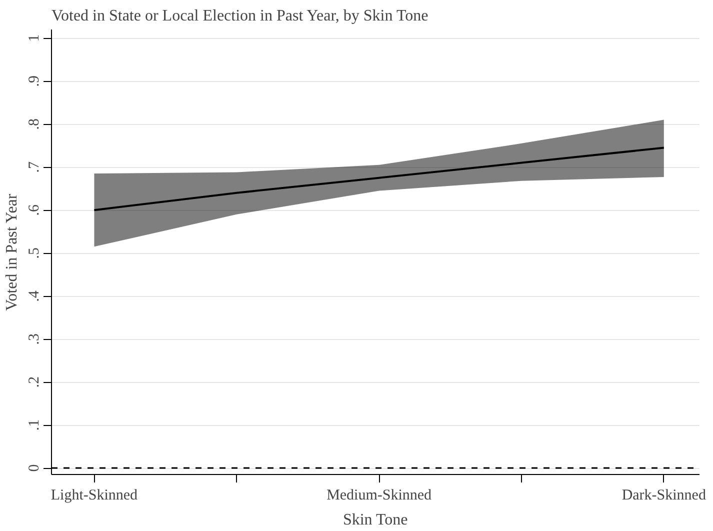 The image size is (713, 531). Describe the element at coordinates (34, 81) in the screenshot. I see `y-tick-label: .9` at that location.